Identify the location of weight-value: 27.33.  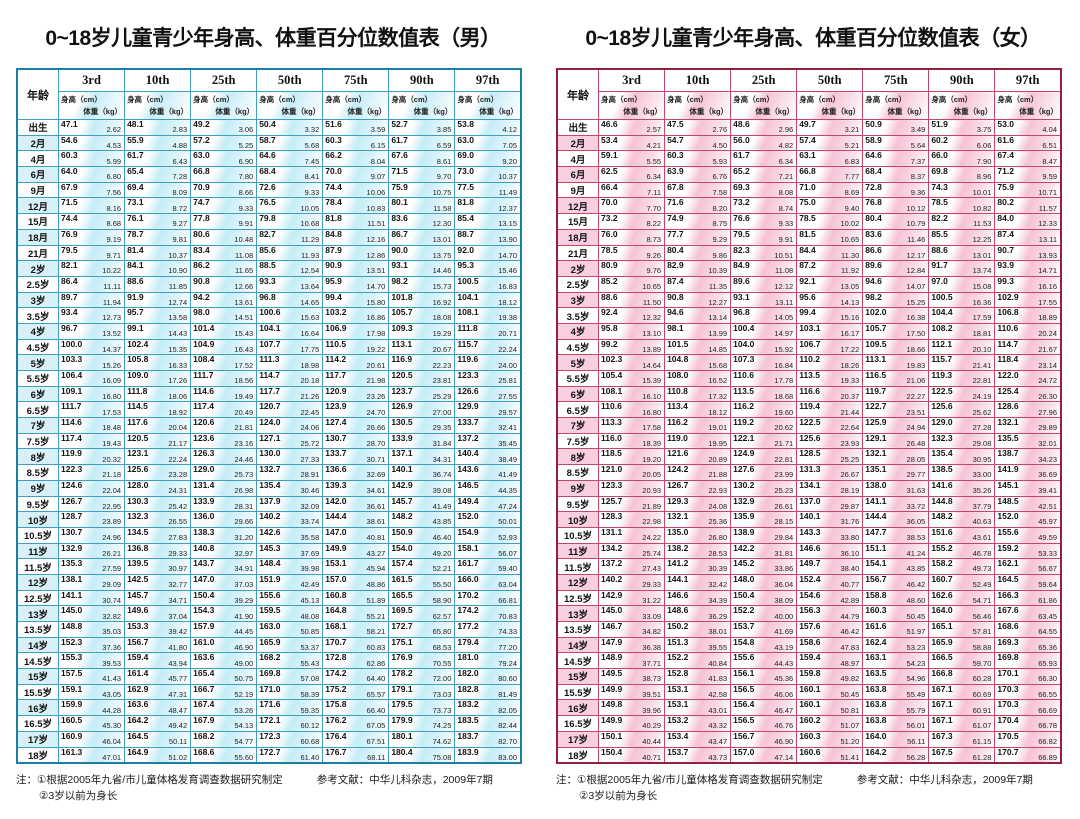
(310, 459).